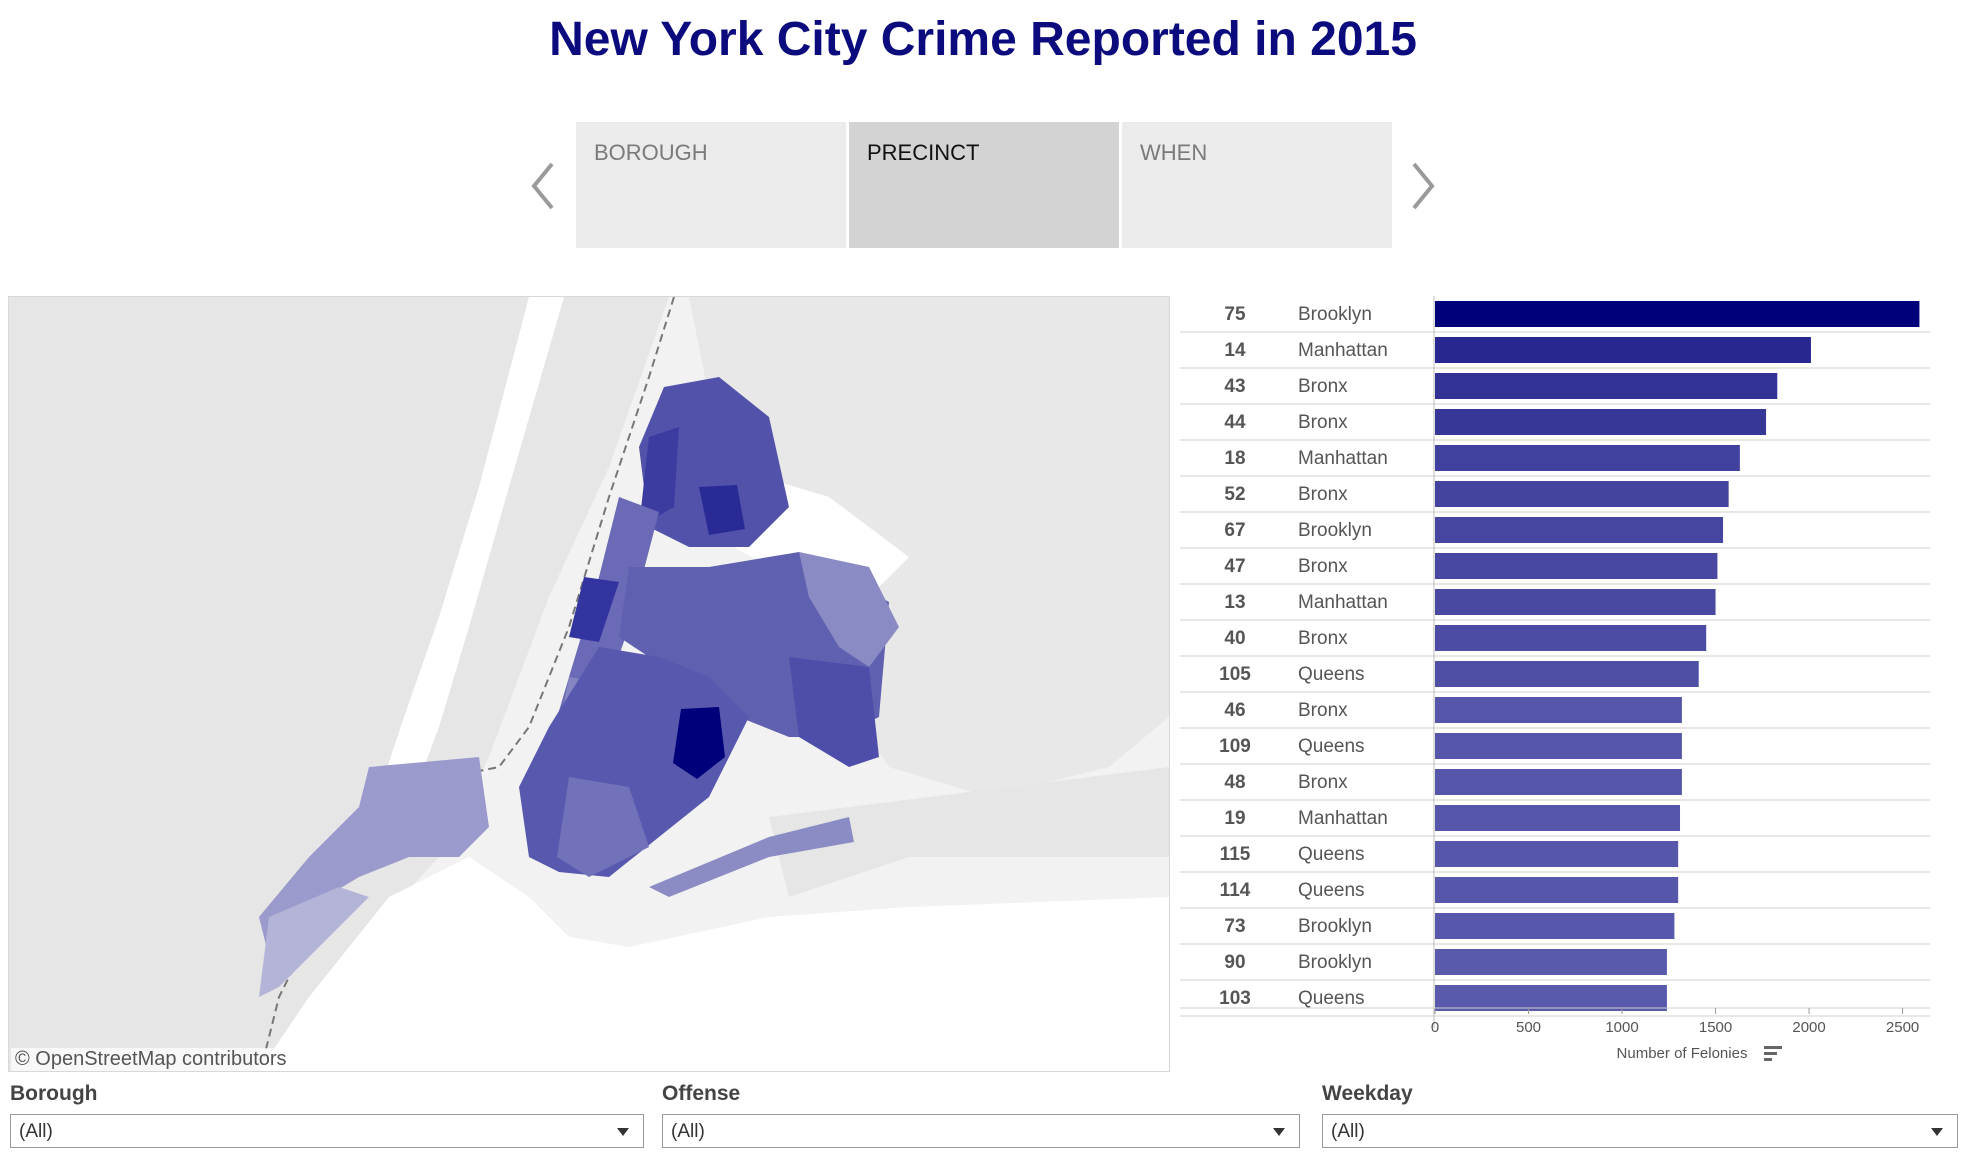 This screenshot has height=1158, width=1966. What do you see at coordinates (1808, 1027) in the screenshot?
I see `x-tick-label: 2000` at bounding box center [1808, 1027].